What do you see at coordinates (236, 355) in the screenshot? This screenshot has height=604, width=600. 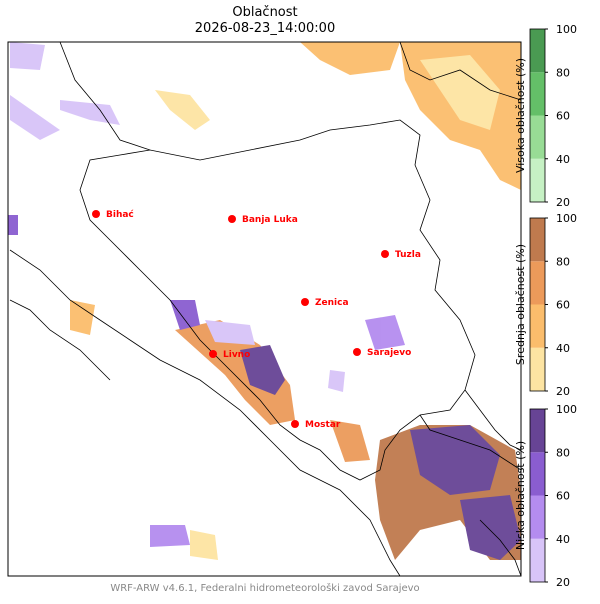 I see `city-label: Livno` at bounding box center [236, 355].